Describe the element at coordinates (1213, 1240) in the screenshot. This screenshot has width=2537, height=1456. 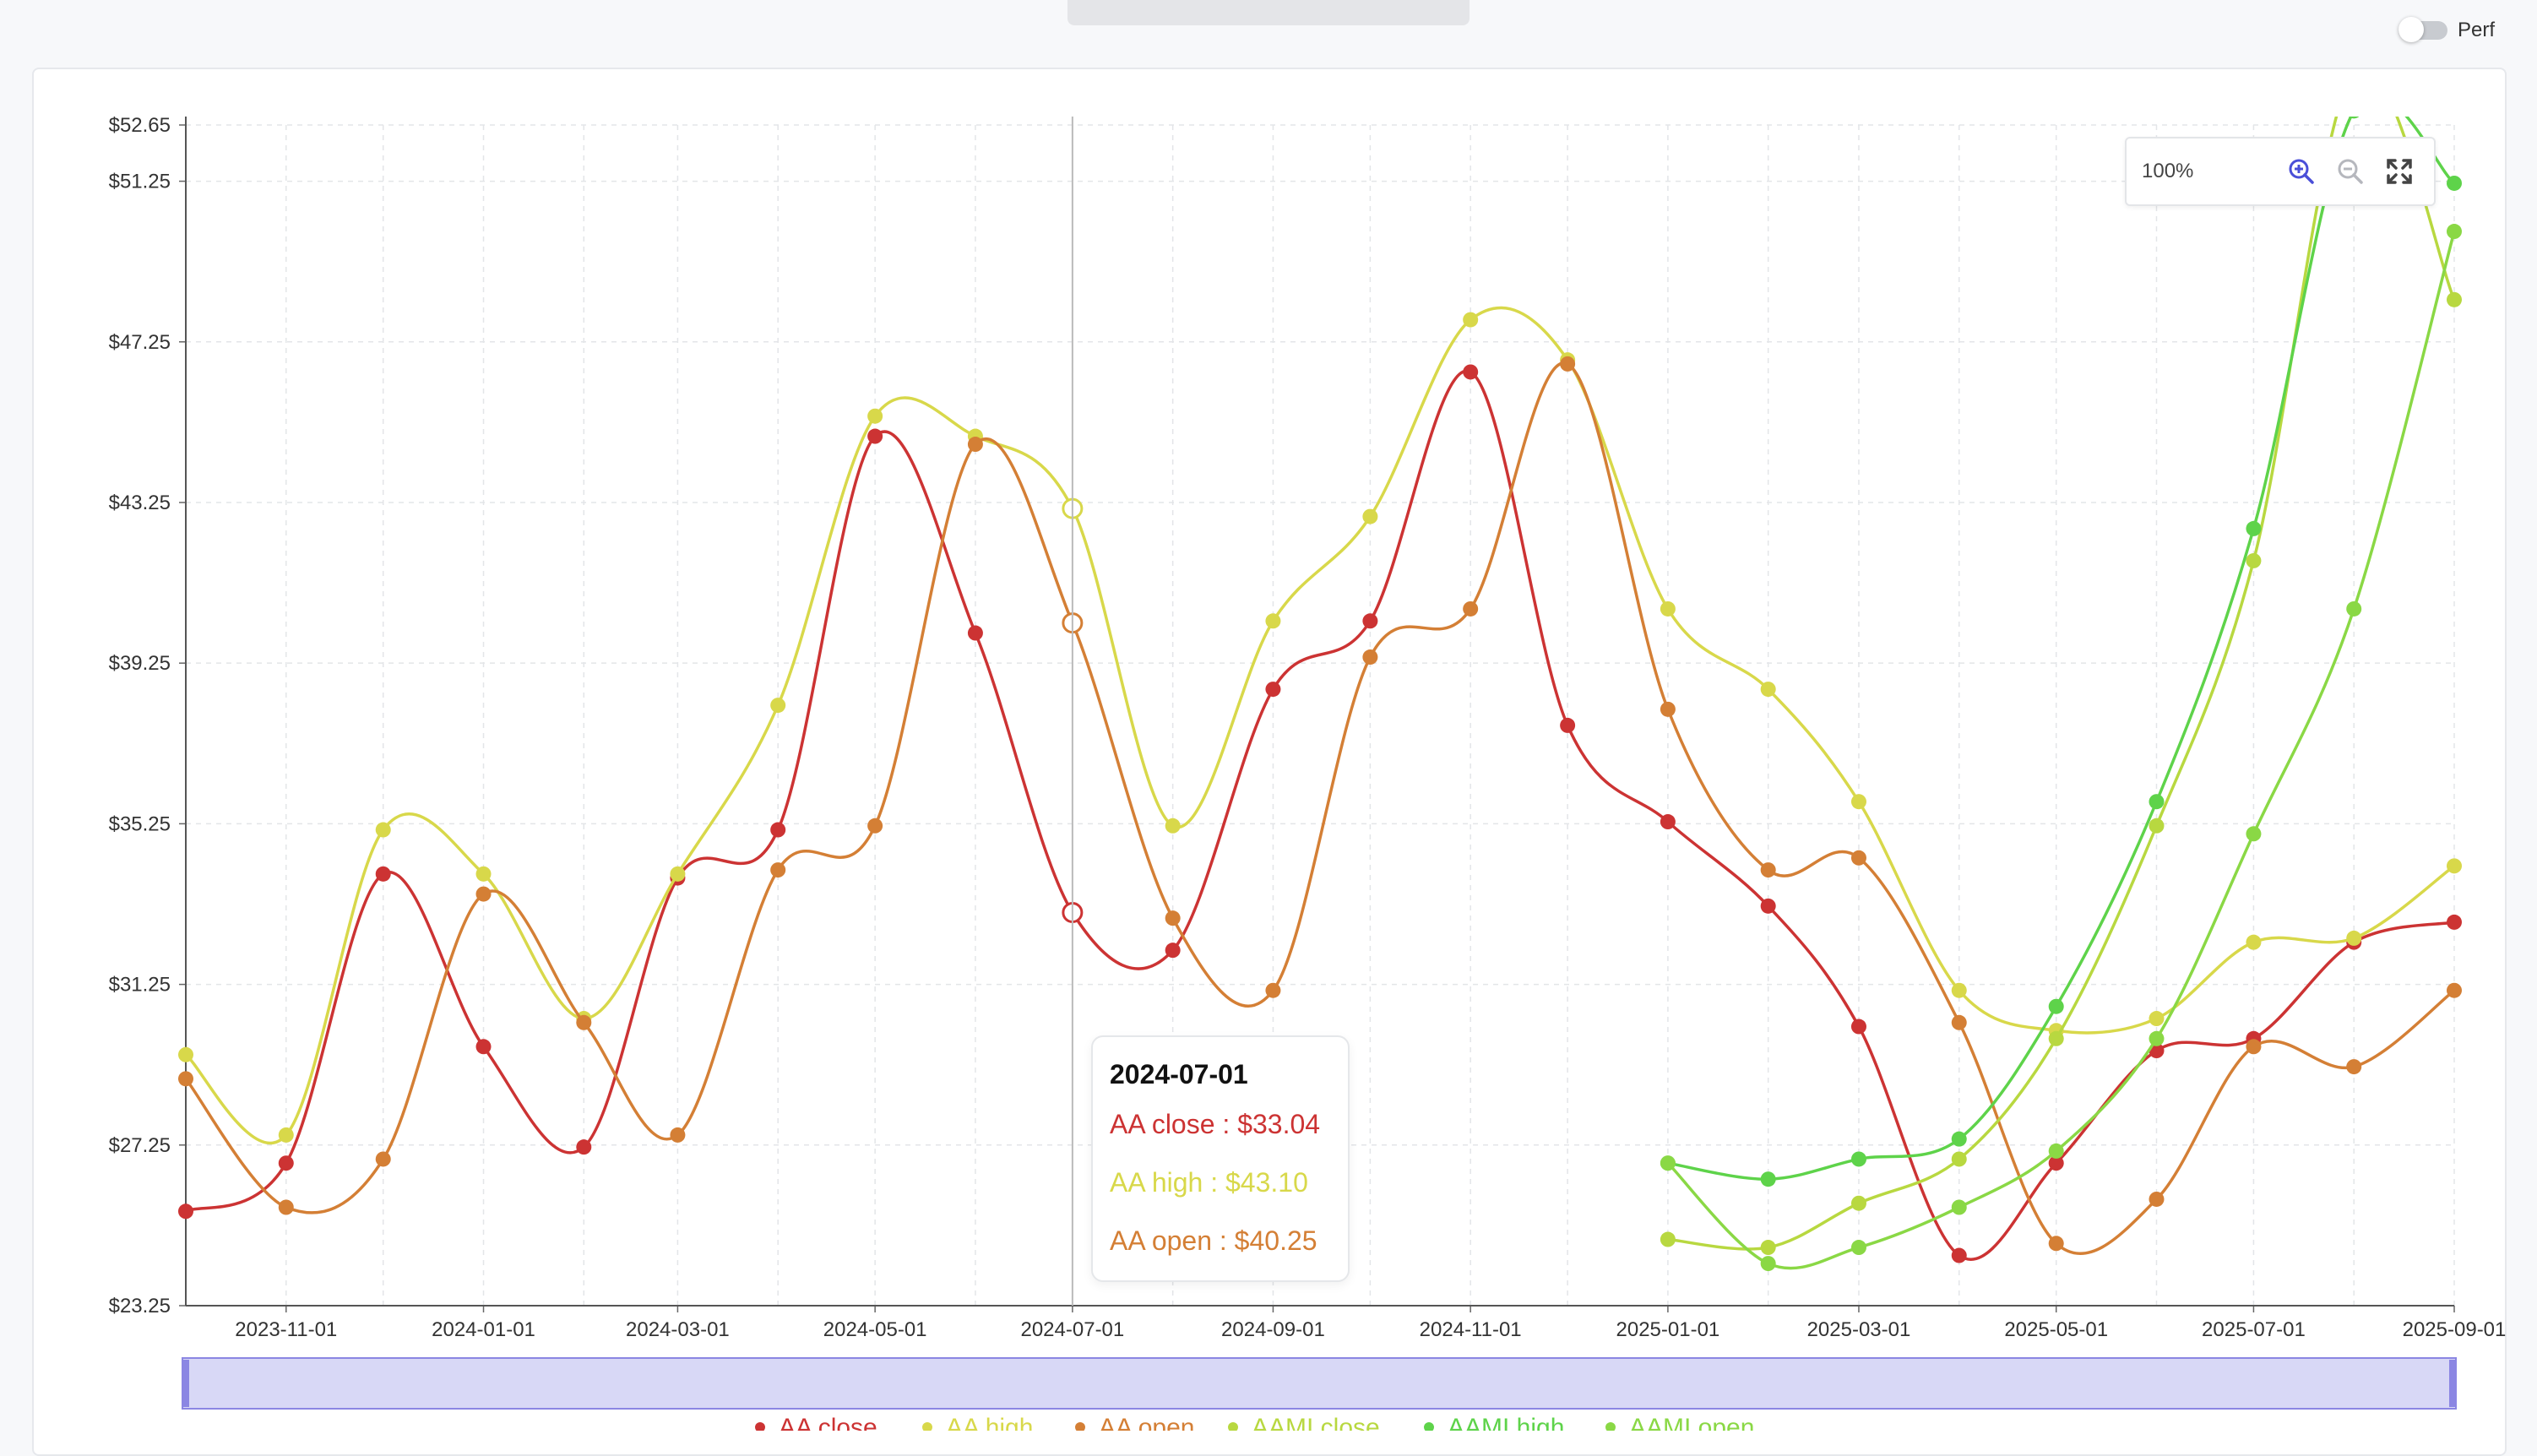
I see `tooltip-row-aa-open: AA open : $40.25` at that location.